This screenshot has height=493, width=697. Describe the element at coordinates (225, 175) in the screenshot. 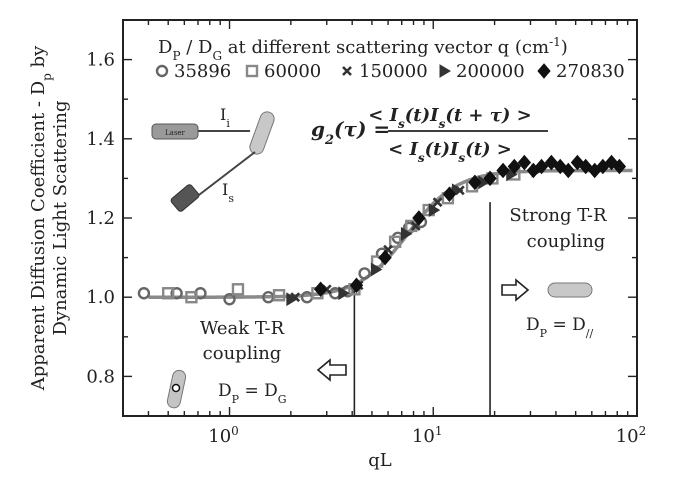

I see `scattered-beam` at that location.